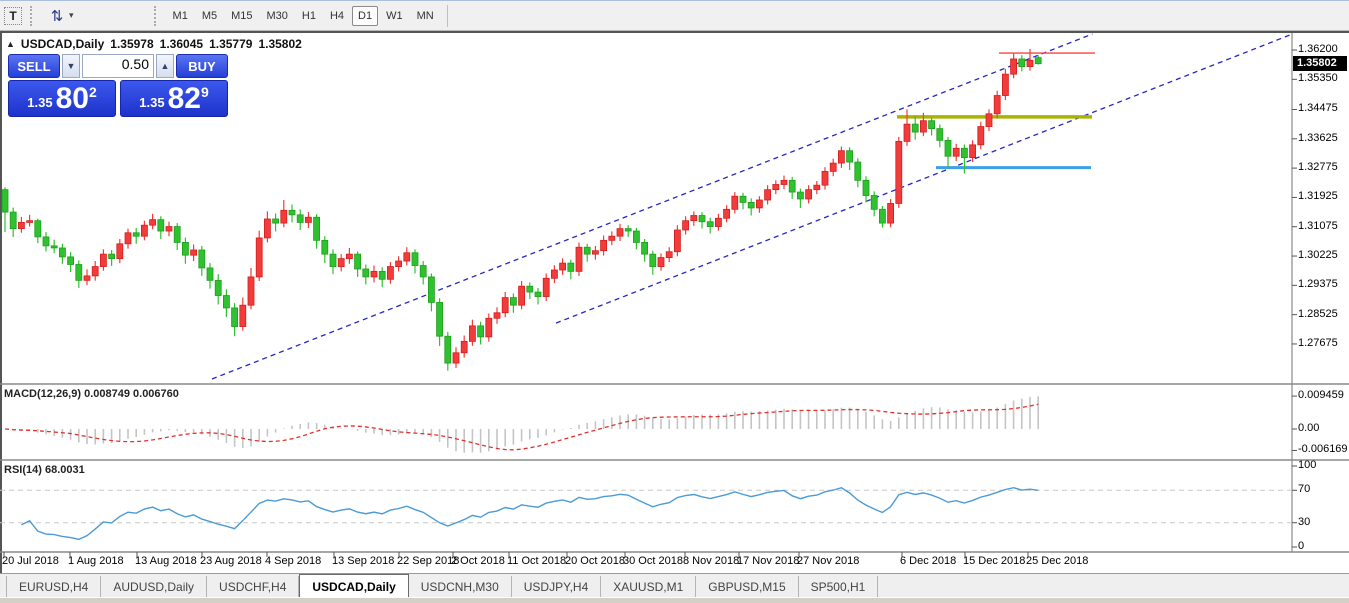  Describe the element at coordinates (54, 586) in the screenshot. I see `chart-tab-EURUSD-H4: EURUSD,H4` at that location.